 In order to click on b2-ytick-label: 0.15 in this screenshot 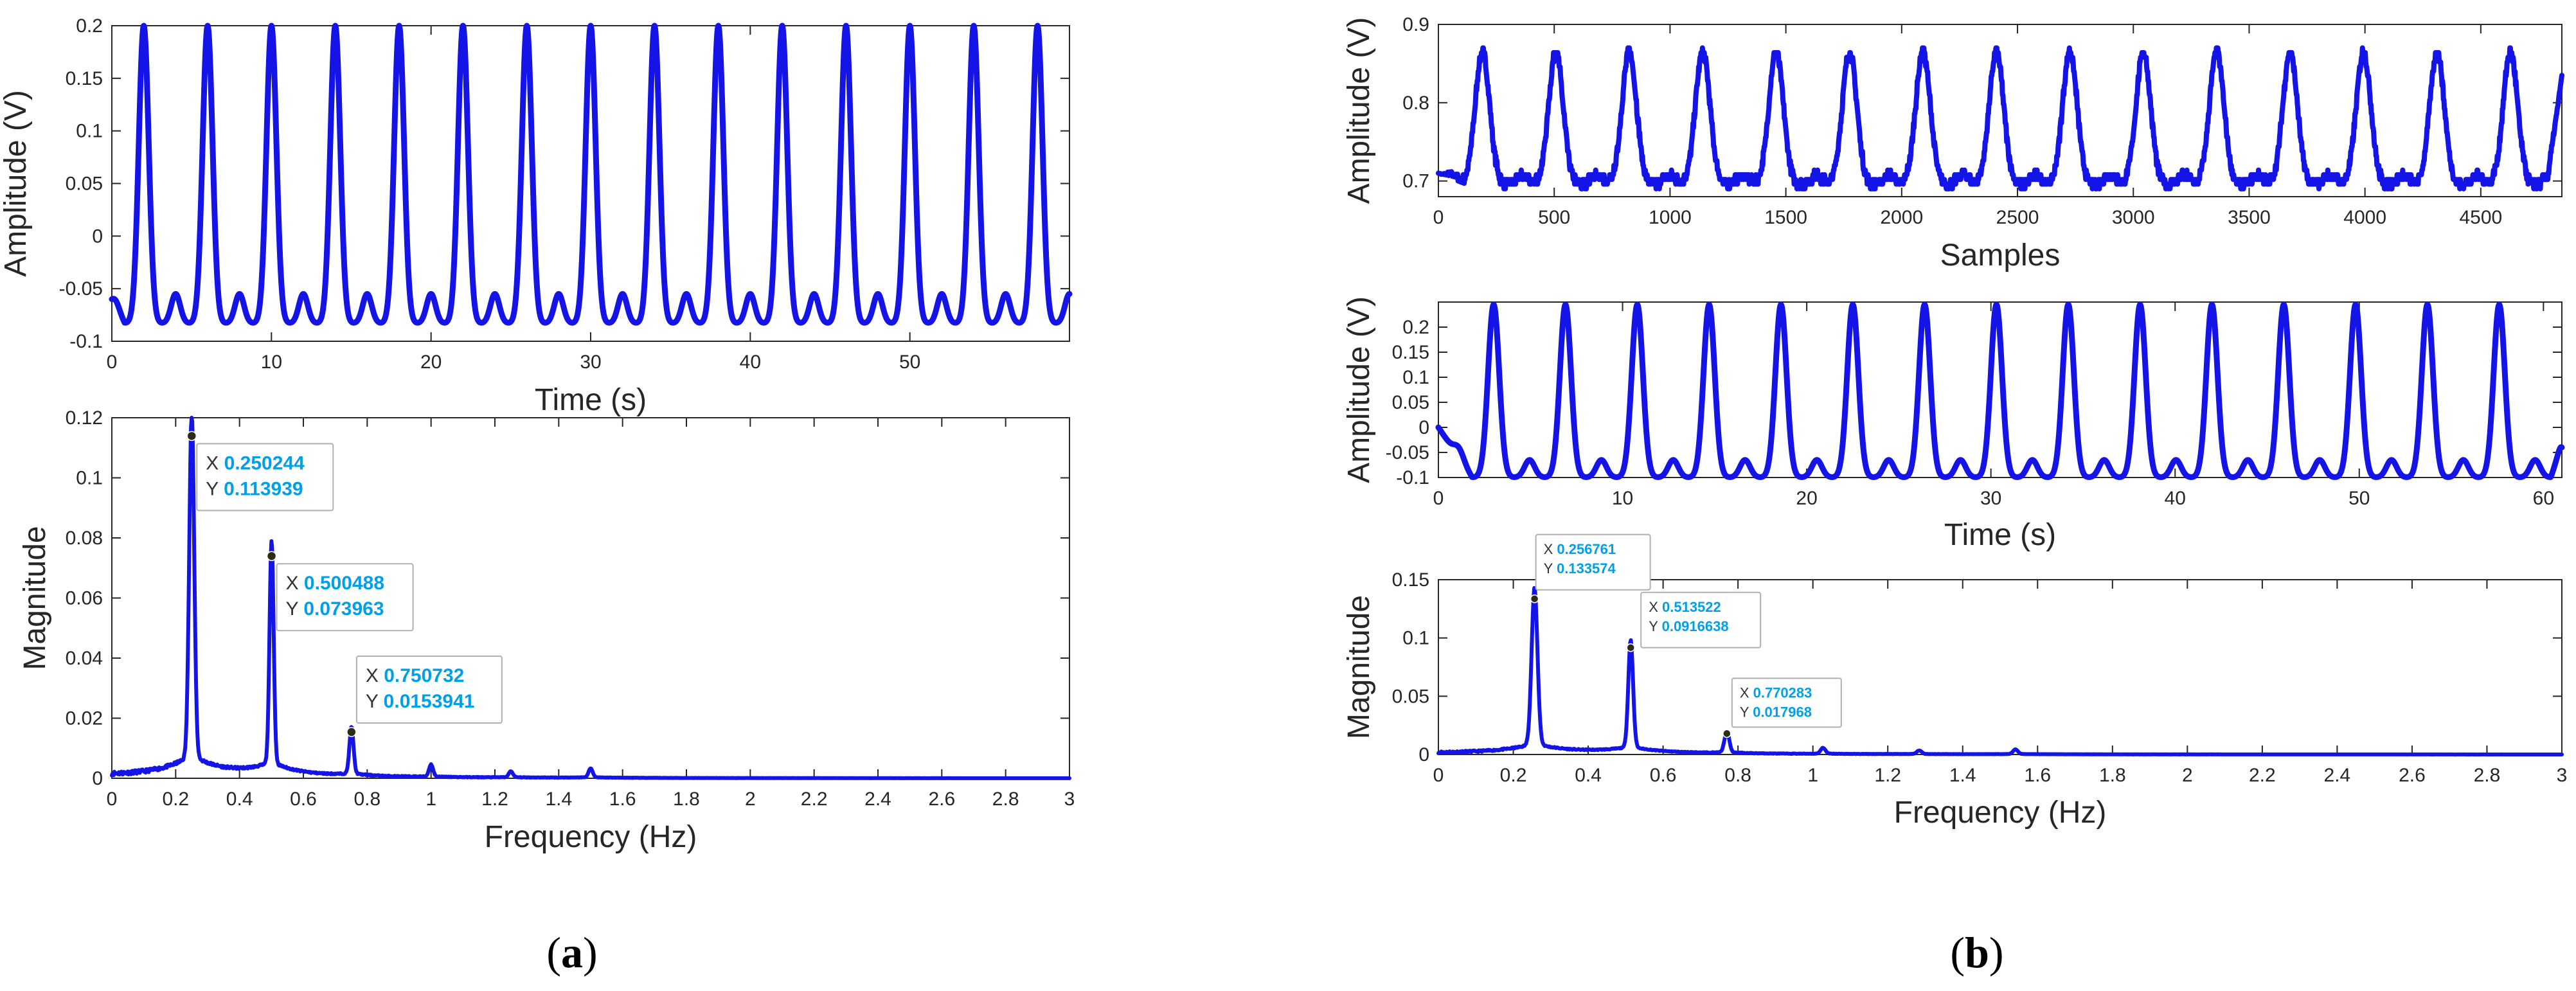, I will do `click(1410, 352)`.